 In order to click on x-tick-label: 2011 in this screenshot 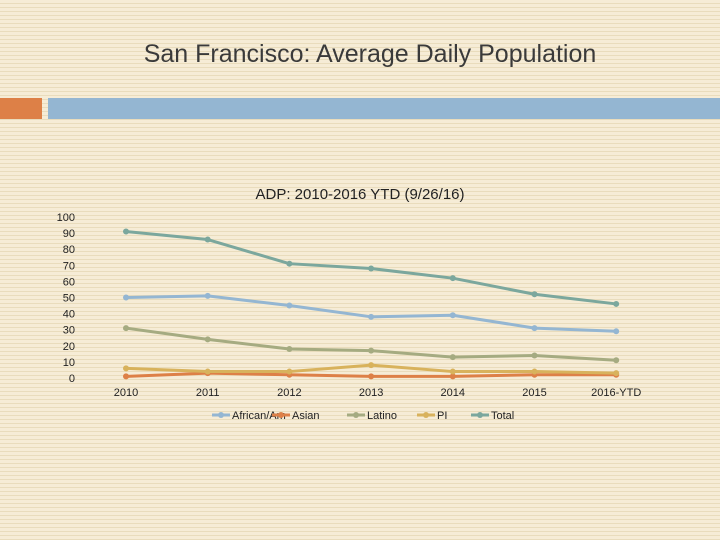, I will do `click(208, 393)`.